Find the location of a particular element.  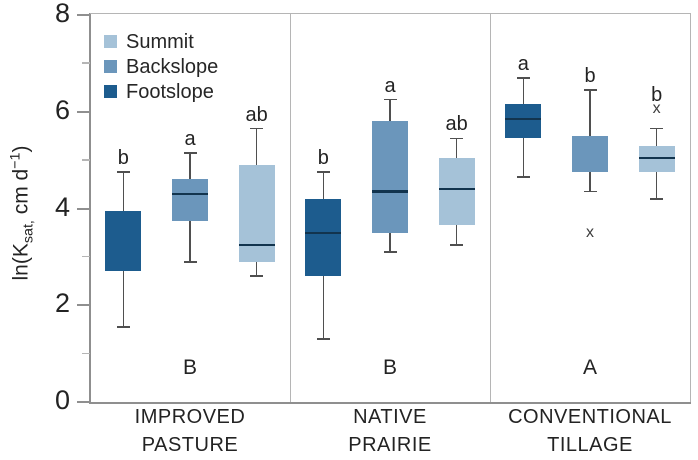

y-axis-tick-label: 8 is located at coordinates (62, 14).